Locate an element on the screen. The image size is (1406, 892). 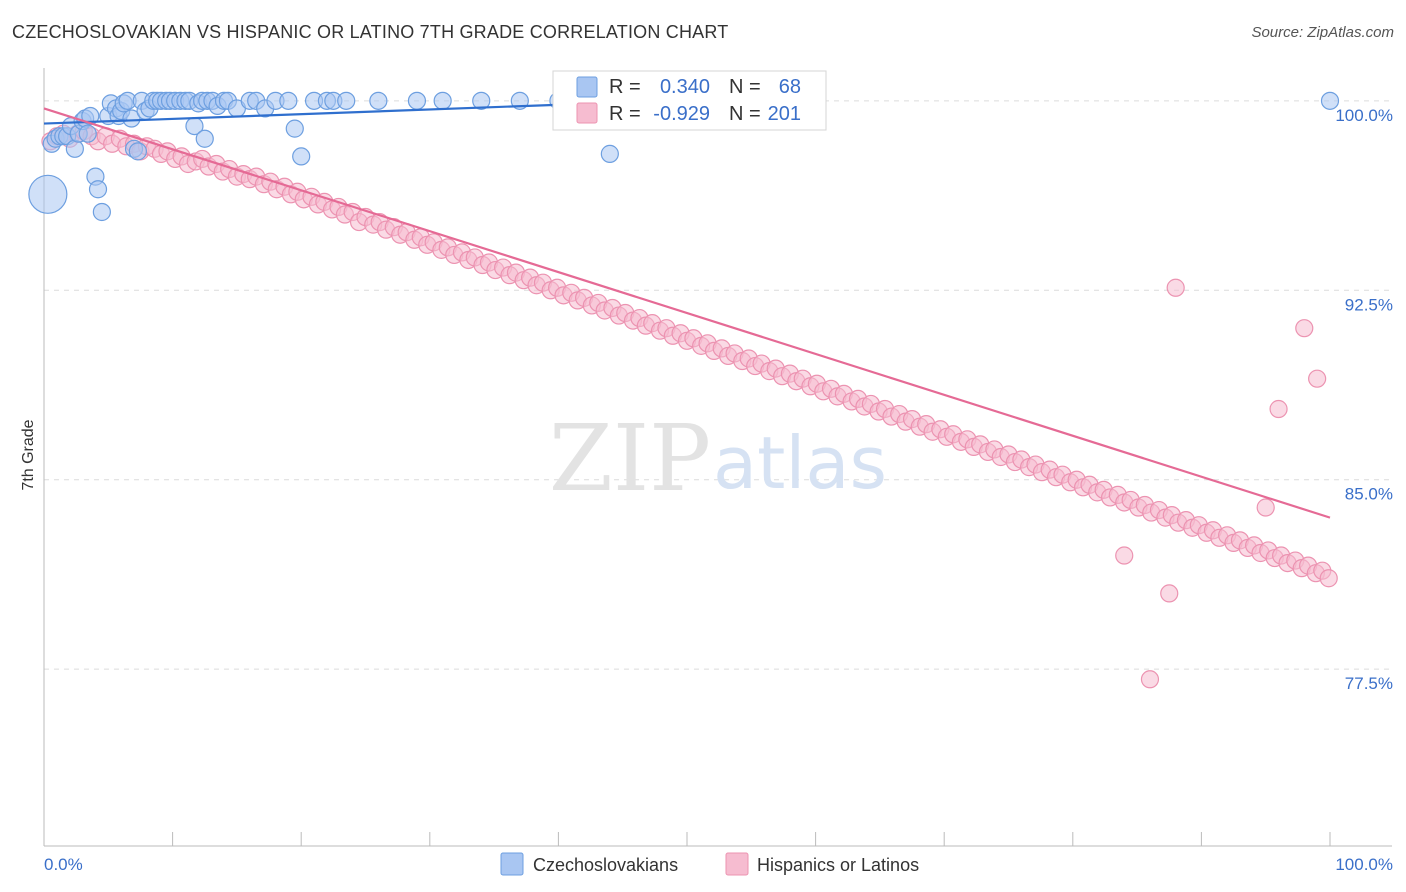
y-tick-label: 77.5% is located at coordinates (1369, 683).